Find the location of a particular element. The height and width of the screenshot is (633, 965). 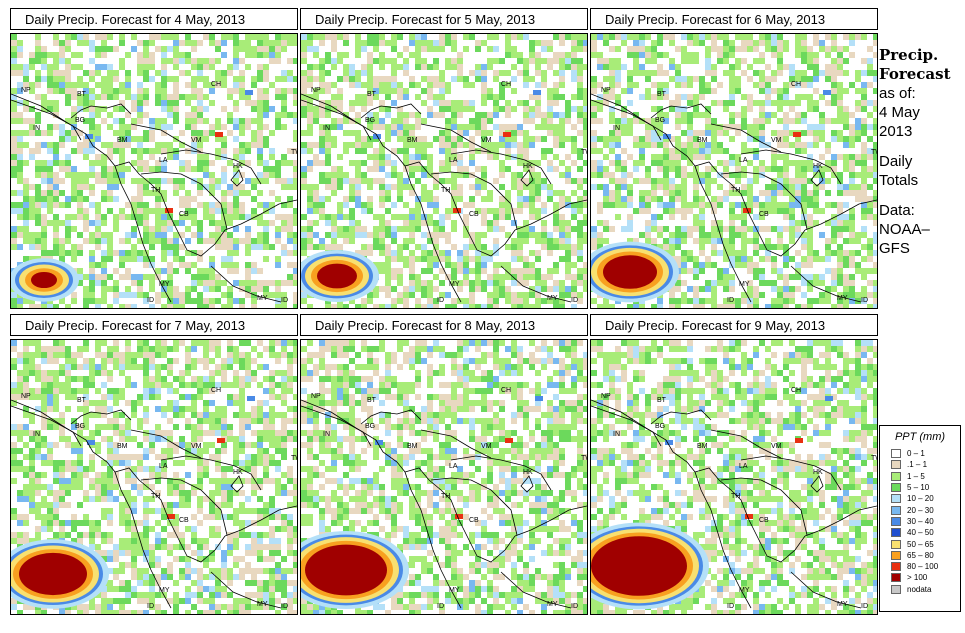

legend-label: 50 – 65 is located at coordinates (920, 544).